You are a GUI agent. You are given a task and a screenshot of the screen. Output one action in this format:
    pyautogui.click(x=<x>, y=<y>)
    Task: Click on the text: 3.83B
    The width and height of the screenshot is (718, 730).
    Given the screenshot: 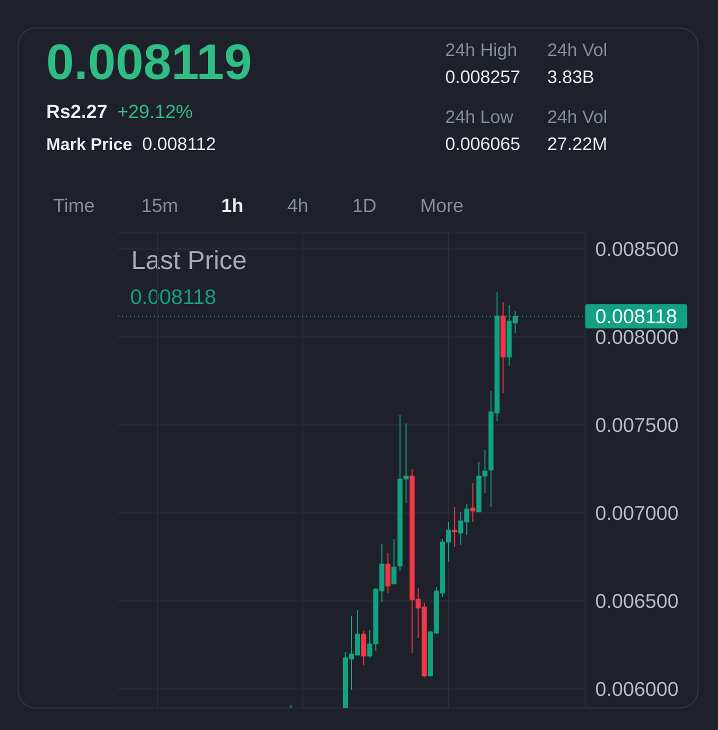 What is the action you would take?
    pyautogui.click(x=571, y=77)
    